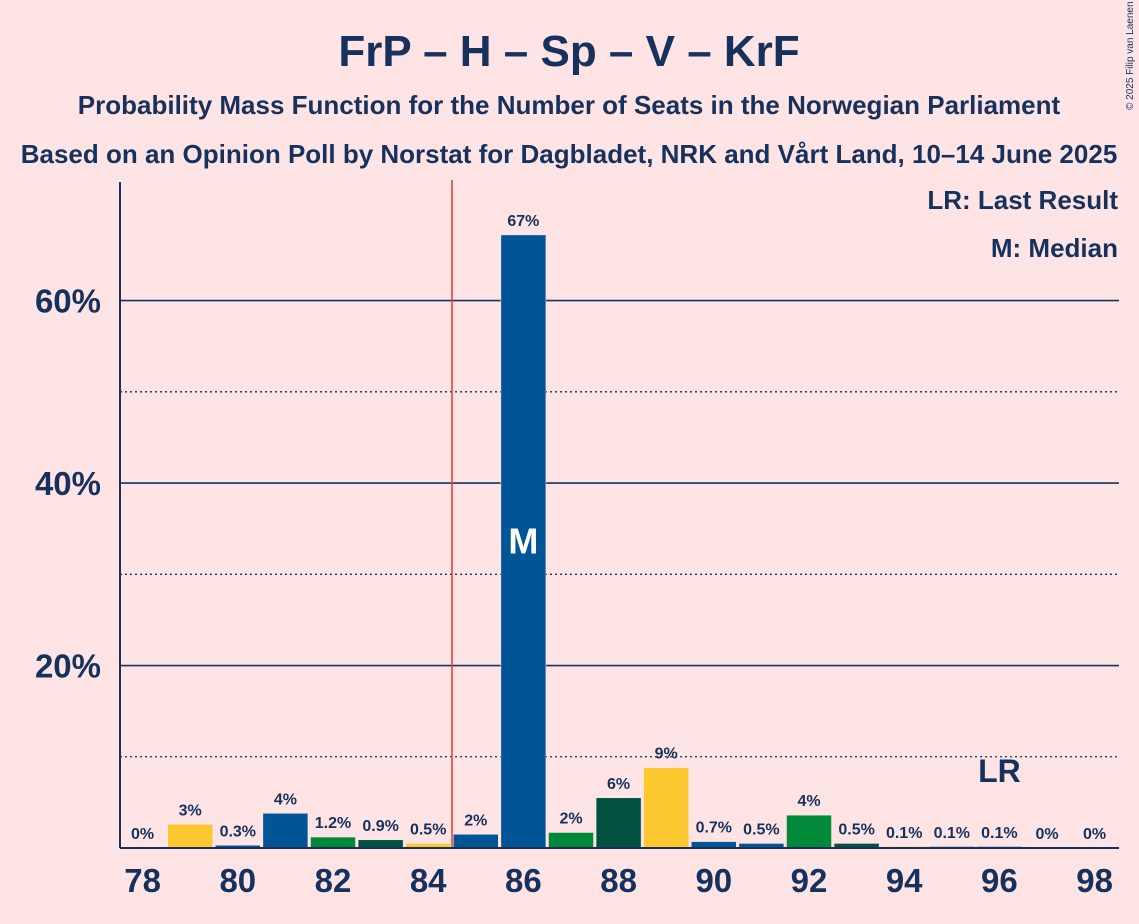 Image resolution: width=1139 pixels, height=924 pixels. I want to click on chart-title: FrP – H – Sp – V – KrF, so click(568, 51).